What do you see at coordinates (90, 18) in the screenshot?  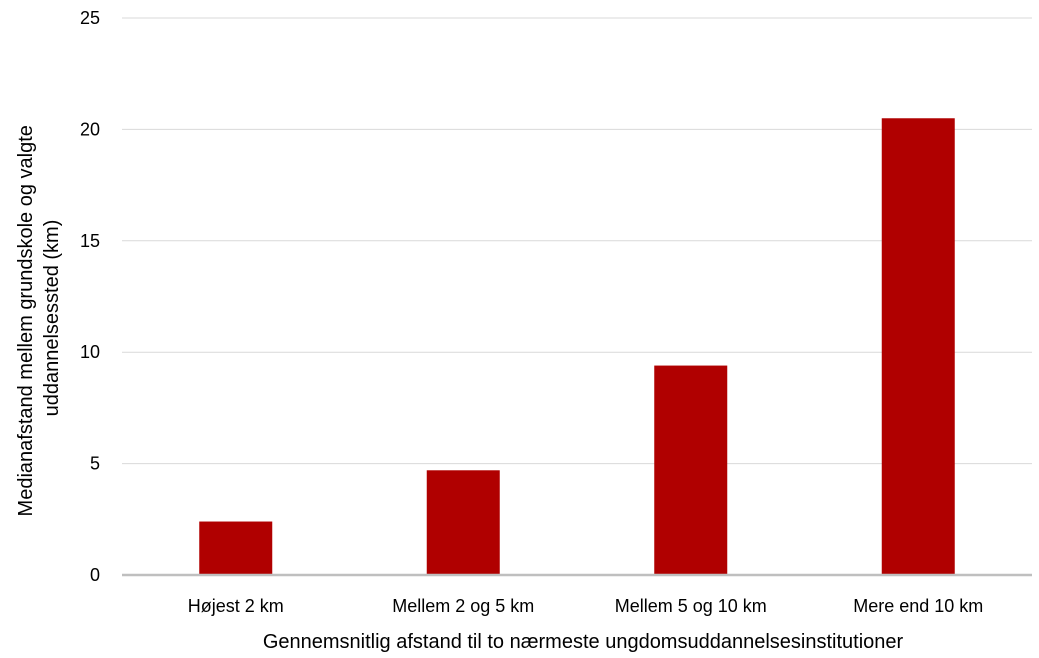 I see `y-tick-label: 25` at bounding box center [90, 18].